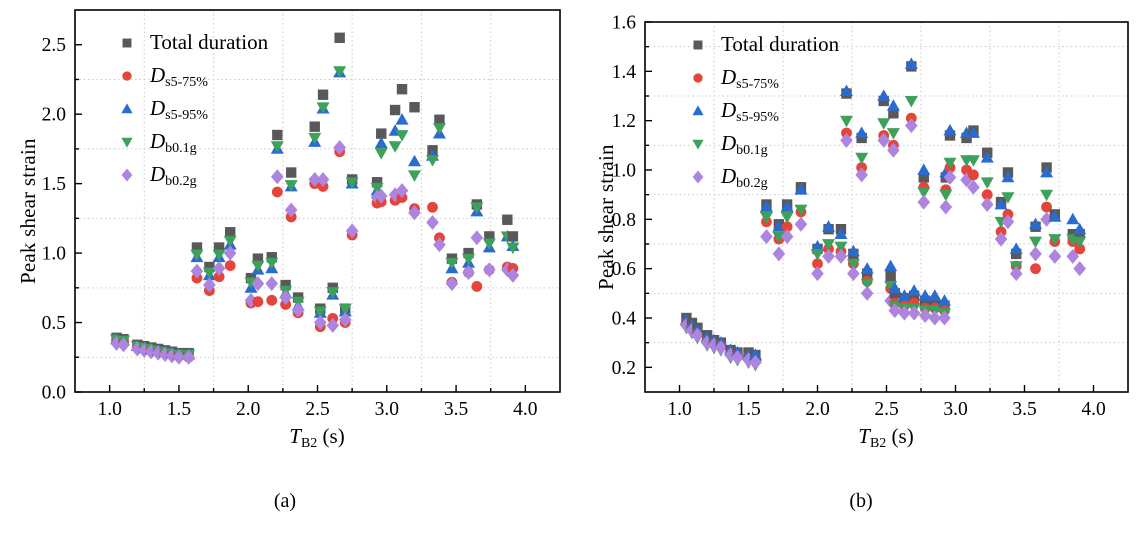 This screenshot has width=1147, height=539. I want to click on y-tick-label: 1.4, so click(624, 72).